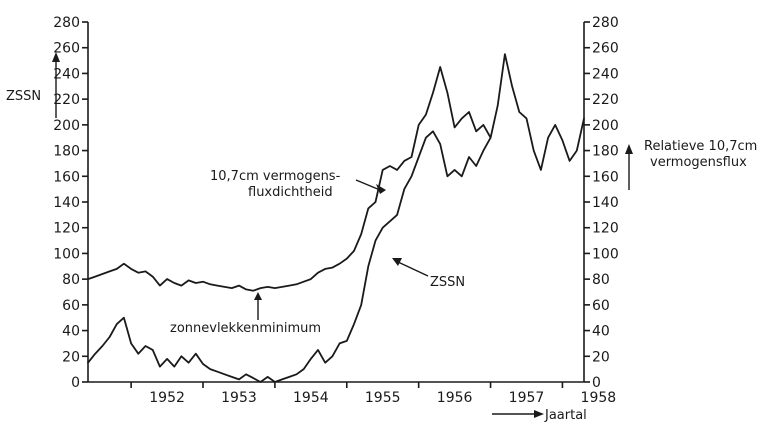  I want to click on x-tick-label: 1956, so click(455, 398).